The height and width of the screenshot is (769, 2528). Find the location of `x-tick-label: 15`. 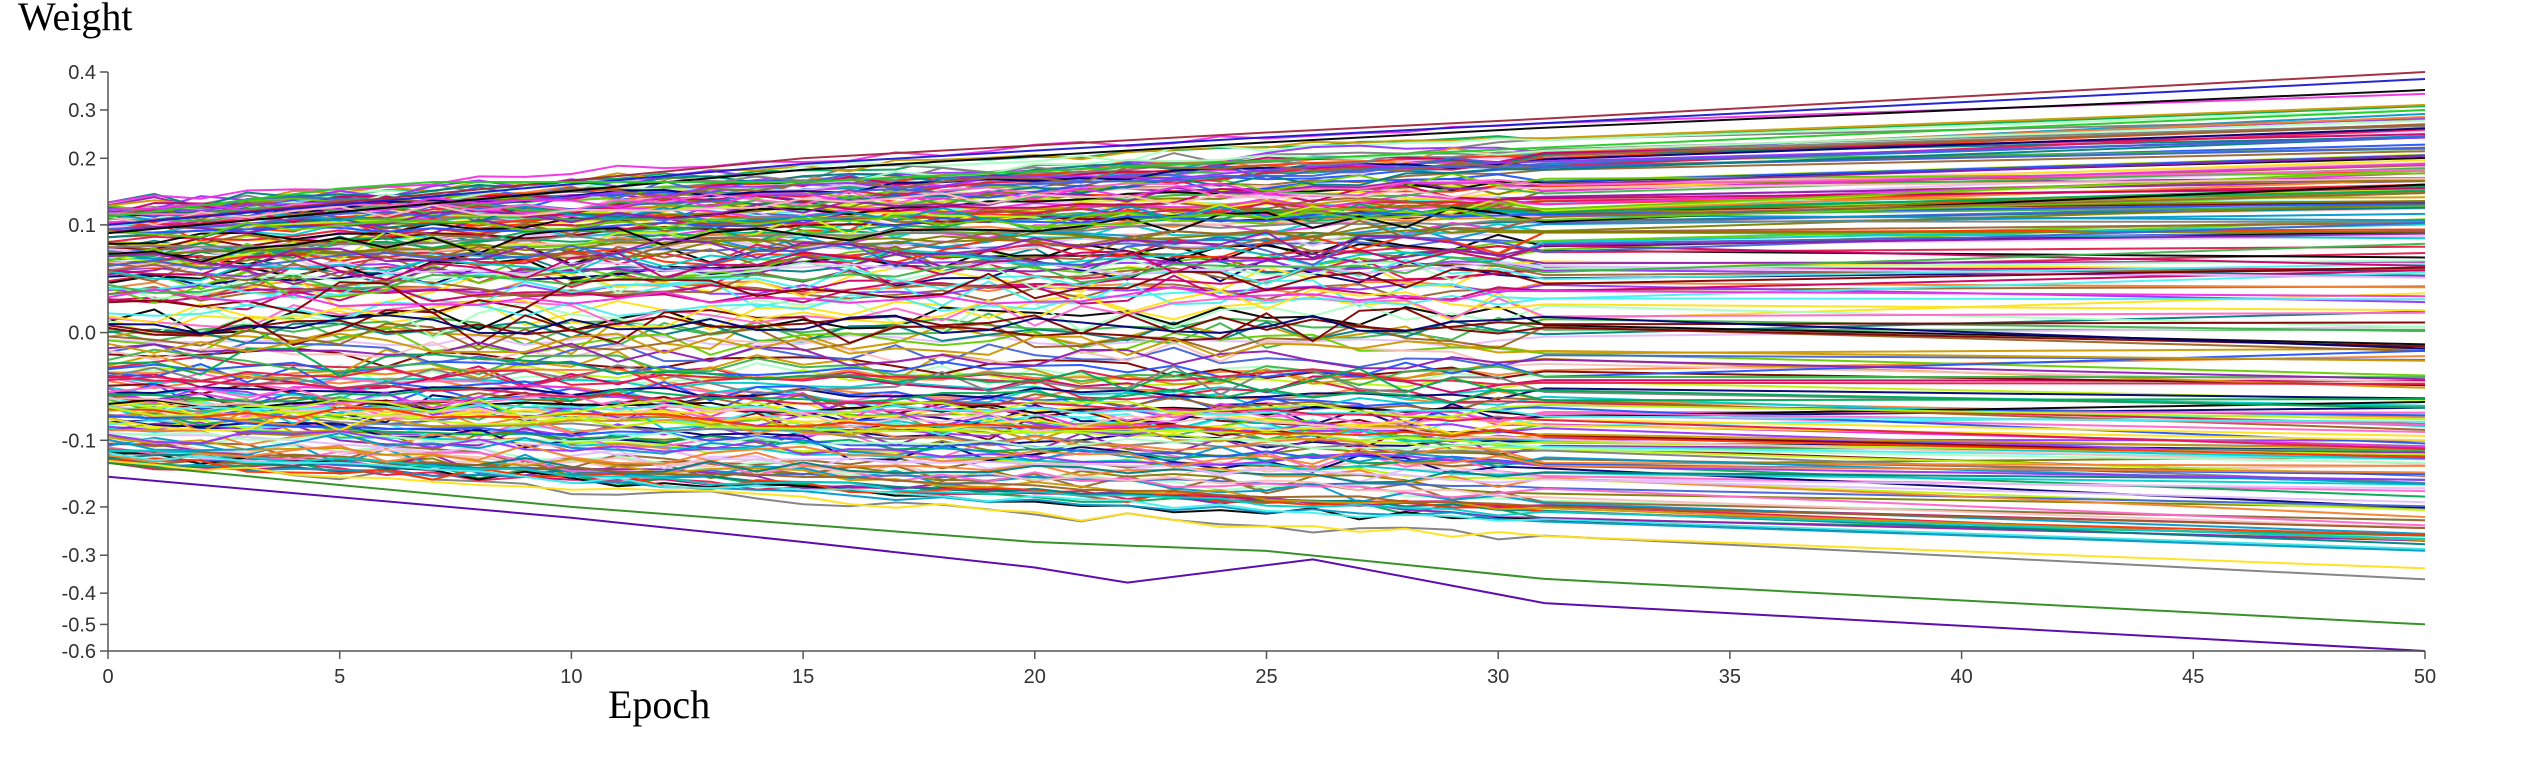

x-tick-label: 15 is located at coordinates (803, 677).